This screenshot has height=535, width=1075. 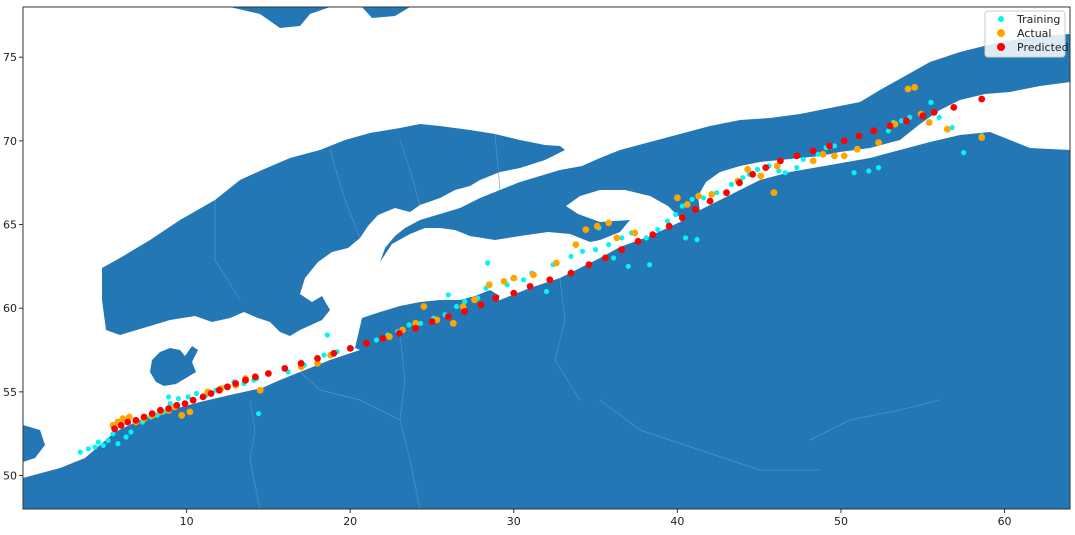 What do you see at coordinates (1001, 33) in the screenshot?
I see `legend-marker-actual` at bounding box center [1001, 33].